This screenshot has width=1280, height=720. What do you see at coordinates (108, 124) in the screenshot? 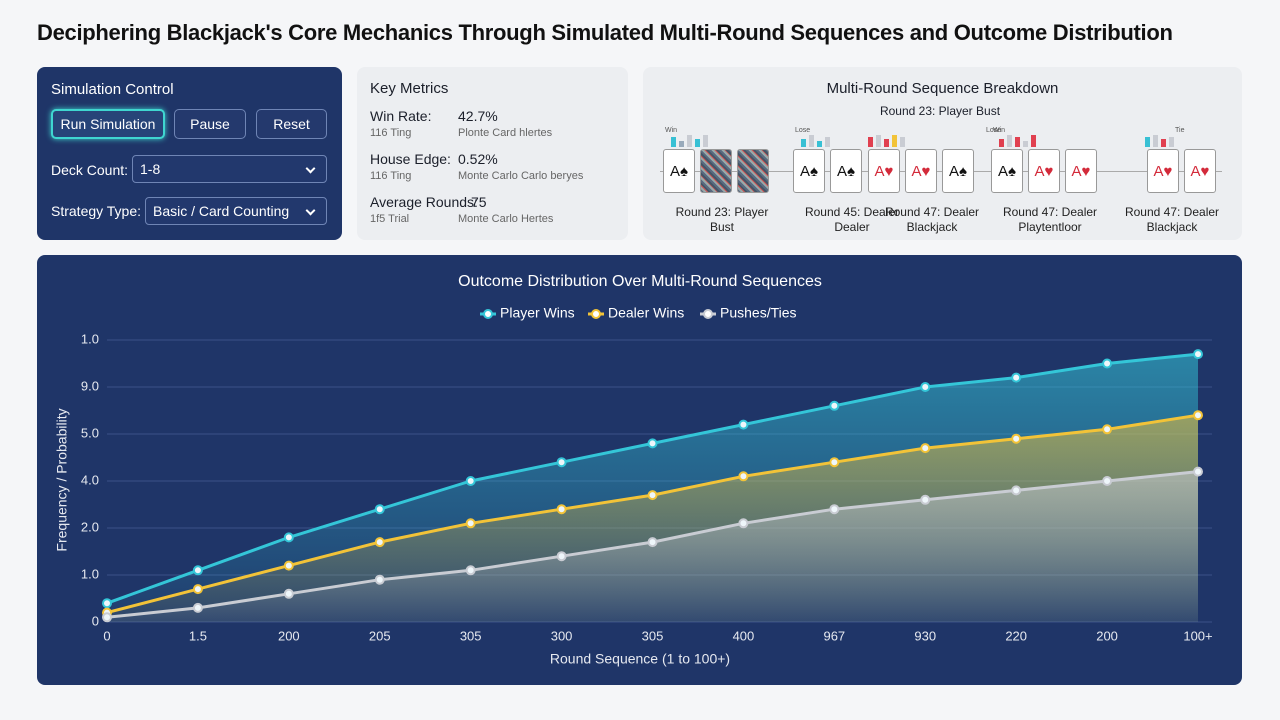
I see `run-button: Run Simulation` at bounding box center [108, 124].